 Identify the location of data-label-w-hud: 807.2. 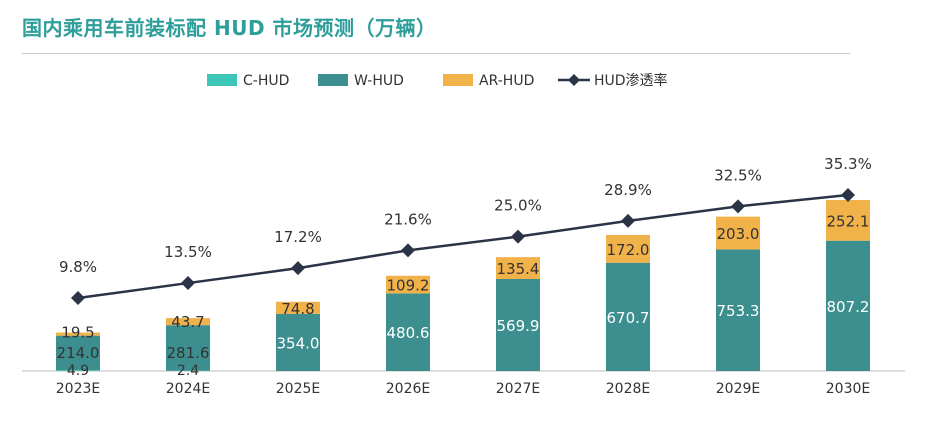
(848, 307).